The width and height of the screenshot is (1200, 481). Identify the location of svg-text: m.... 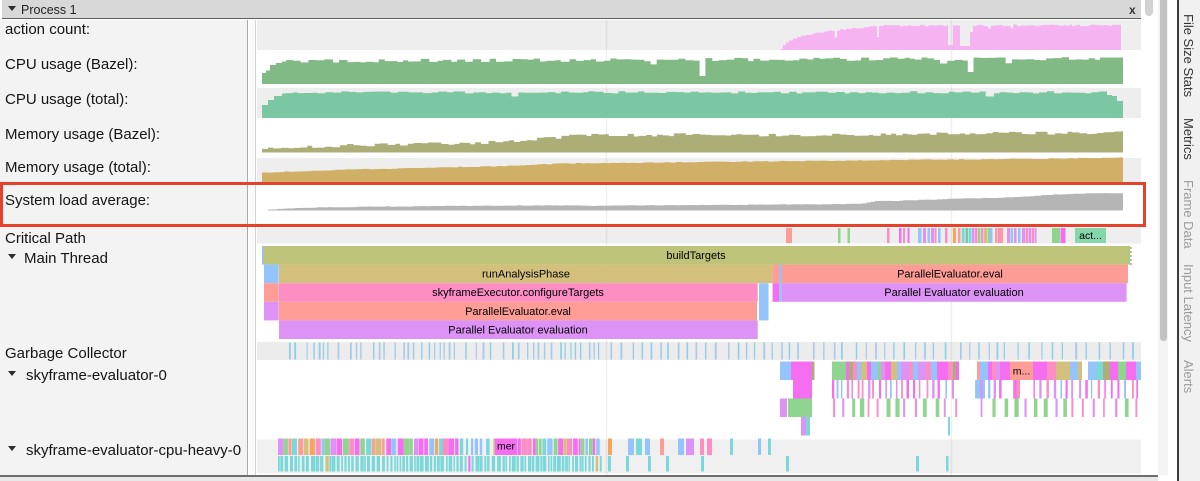
(1022, 372).